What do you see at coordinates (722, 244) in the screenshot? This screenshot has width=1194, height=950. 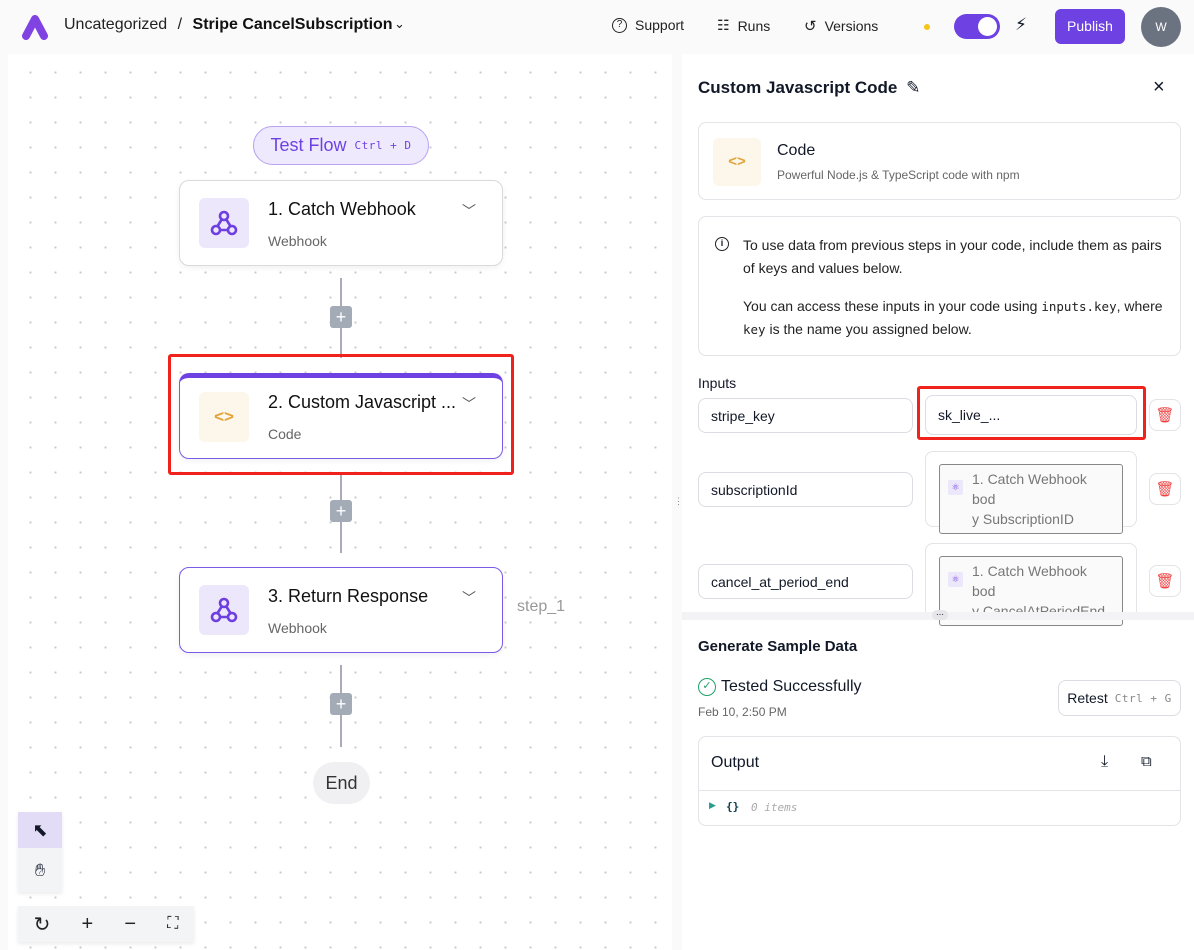 I see `info-icon: i` at bounding box center [722, 244].